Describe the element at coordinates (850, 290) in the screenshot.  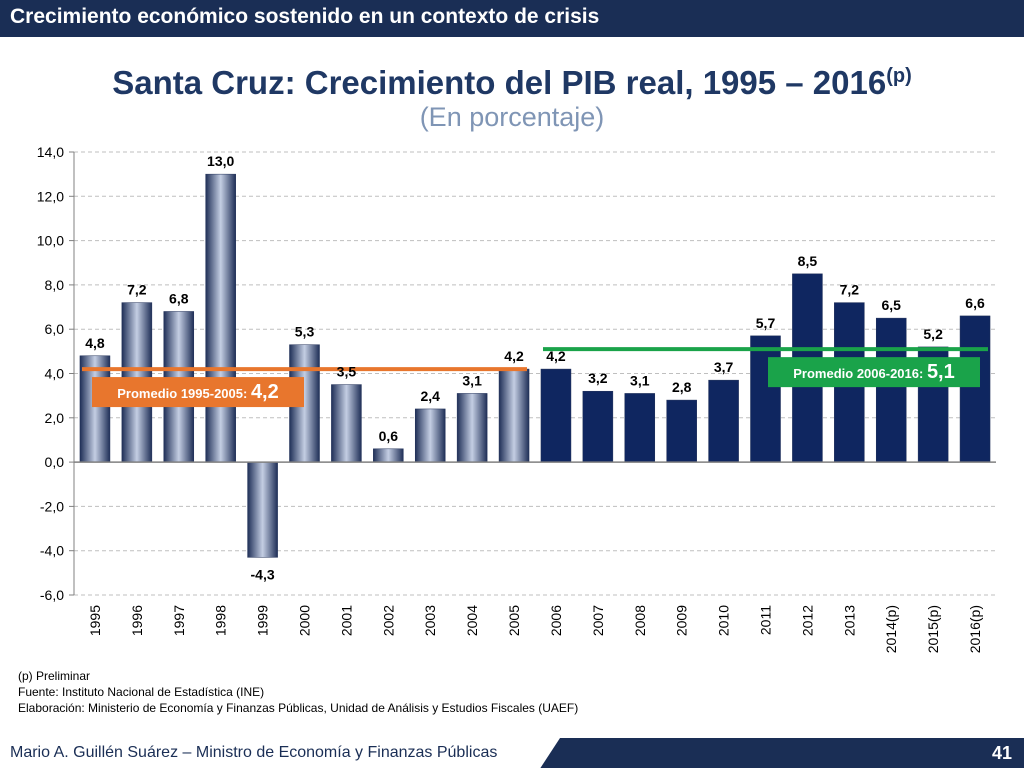
I see `data-label-2013: 7,2` at that location.